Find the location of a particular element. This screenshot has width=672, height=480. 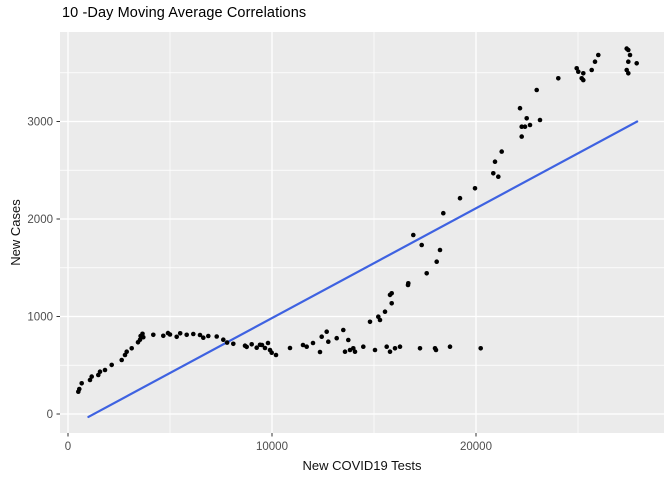

x-tick-label: 10000 is located at coordinates (272, 447).